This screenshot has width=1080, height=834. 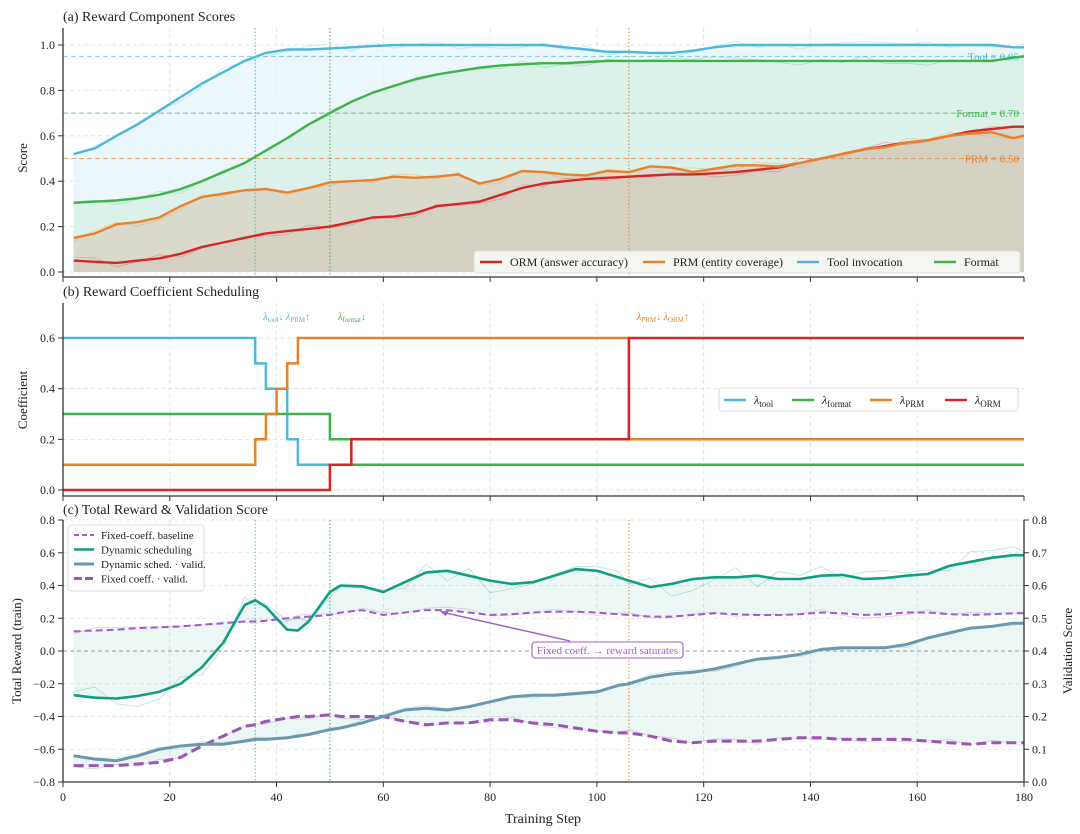 What do you see at coordinates (1039, 717) in the screenshot?
I see `y-right-tick-label: 0.2` at bounding box center [1039, 717].